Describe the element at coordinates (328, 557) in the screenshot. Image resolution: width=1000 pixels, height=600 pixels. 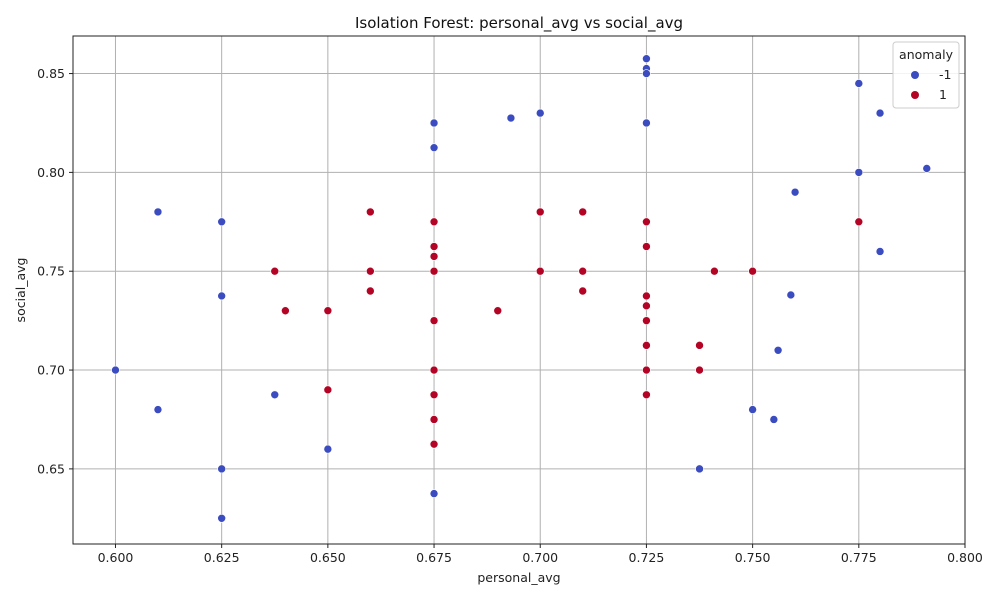
I see `x-tick-label: 0.650` at that location.